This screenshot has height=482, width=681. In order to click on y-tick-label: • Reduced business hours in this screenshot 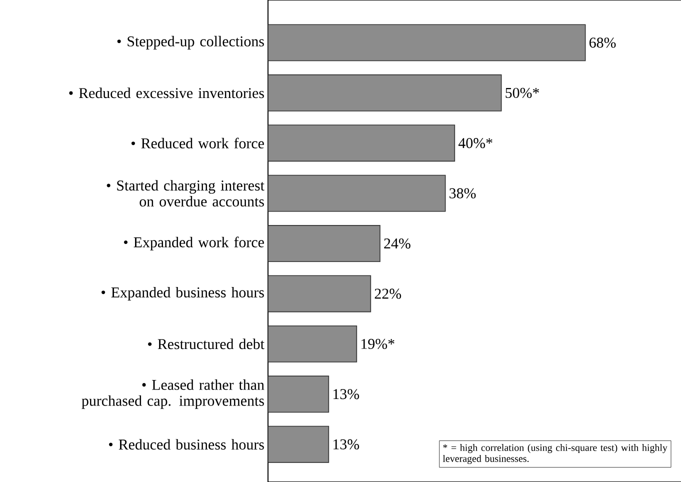, I will do `click(186, 444)`.